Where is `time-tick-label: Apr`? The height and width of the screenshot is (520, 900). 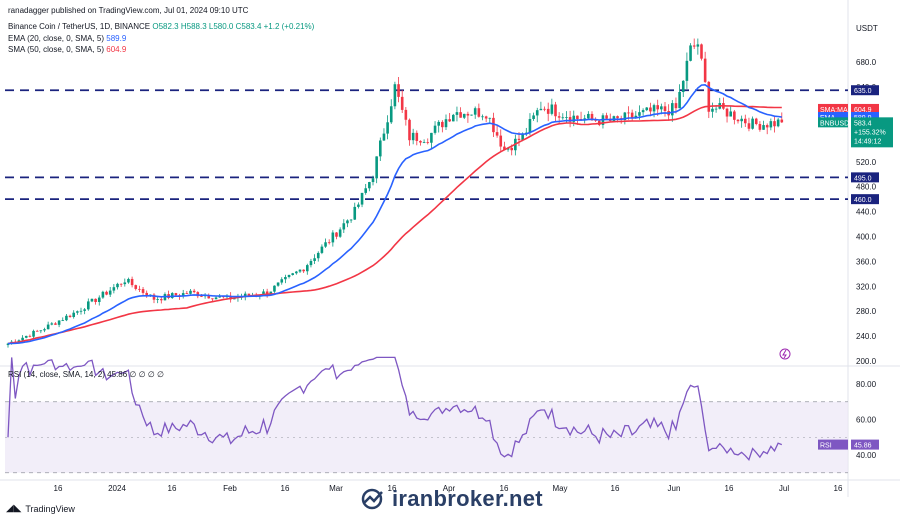 time-tick-label: Apr is located at coordinates (449, 488).